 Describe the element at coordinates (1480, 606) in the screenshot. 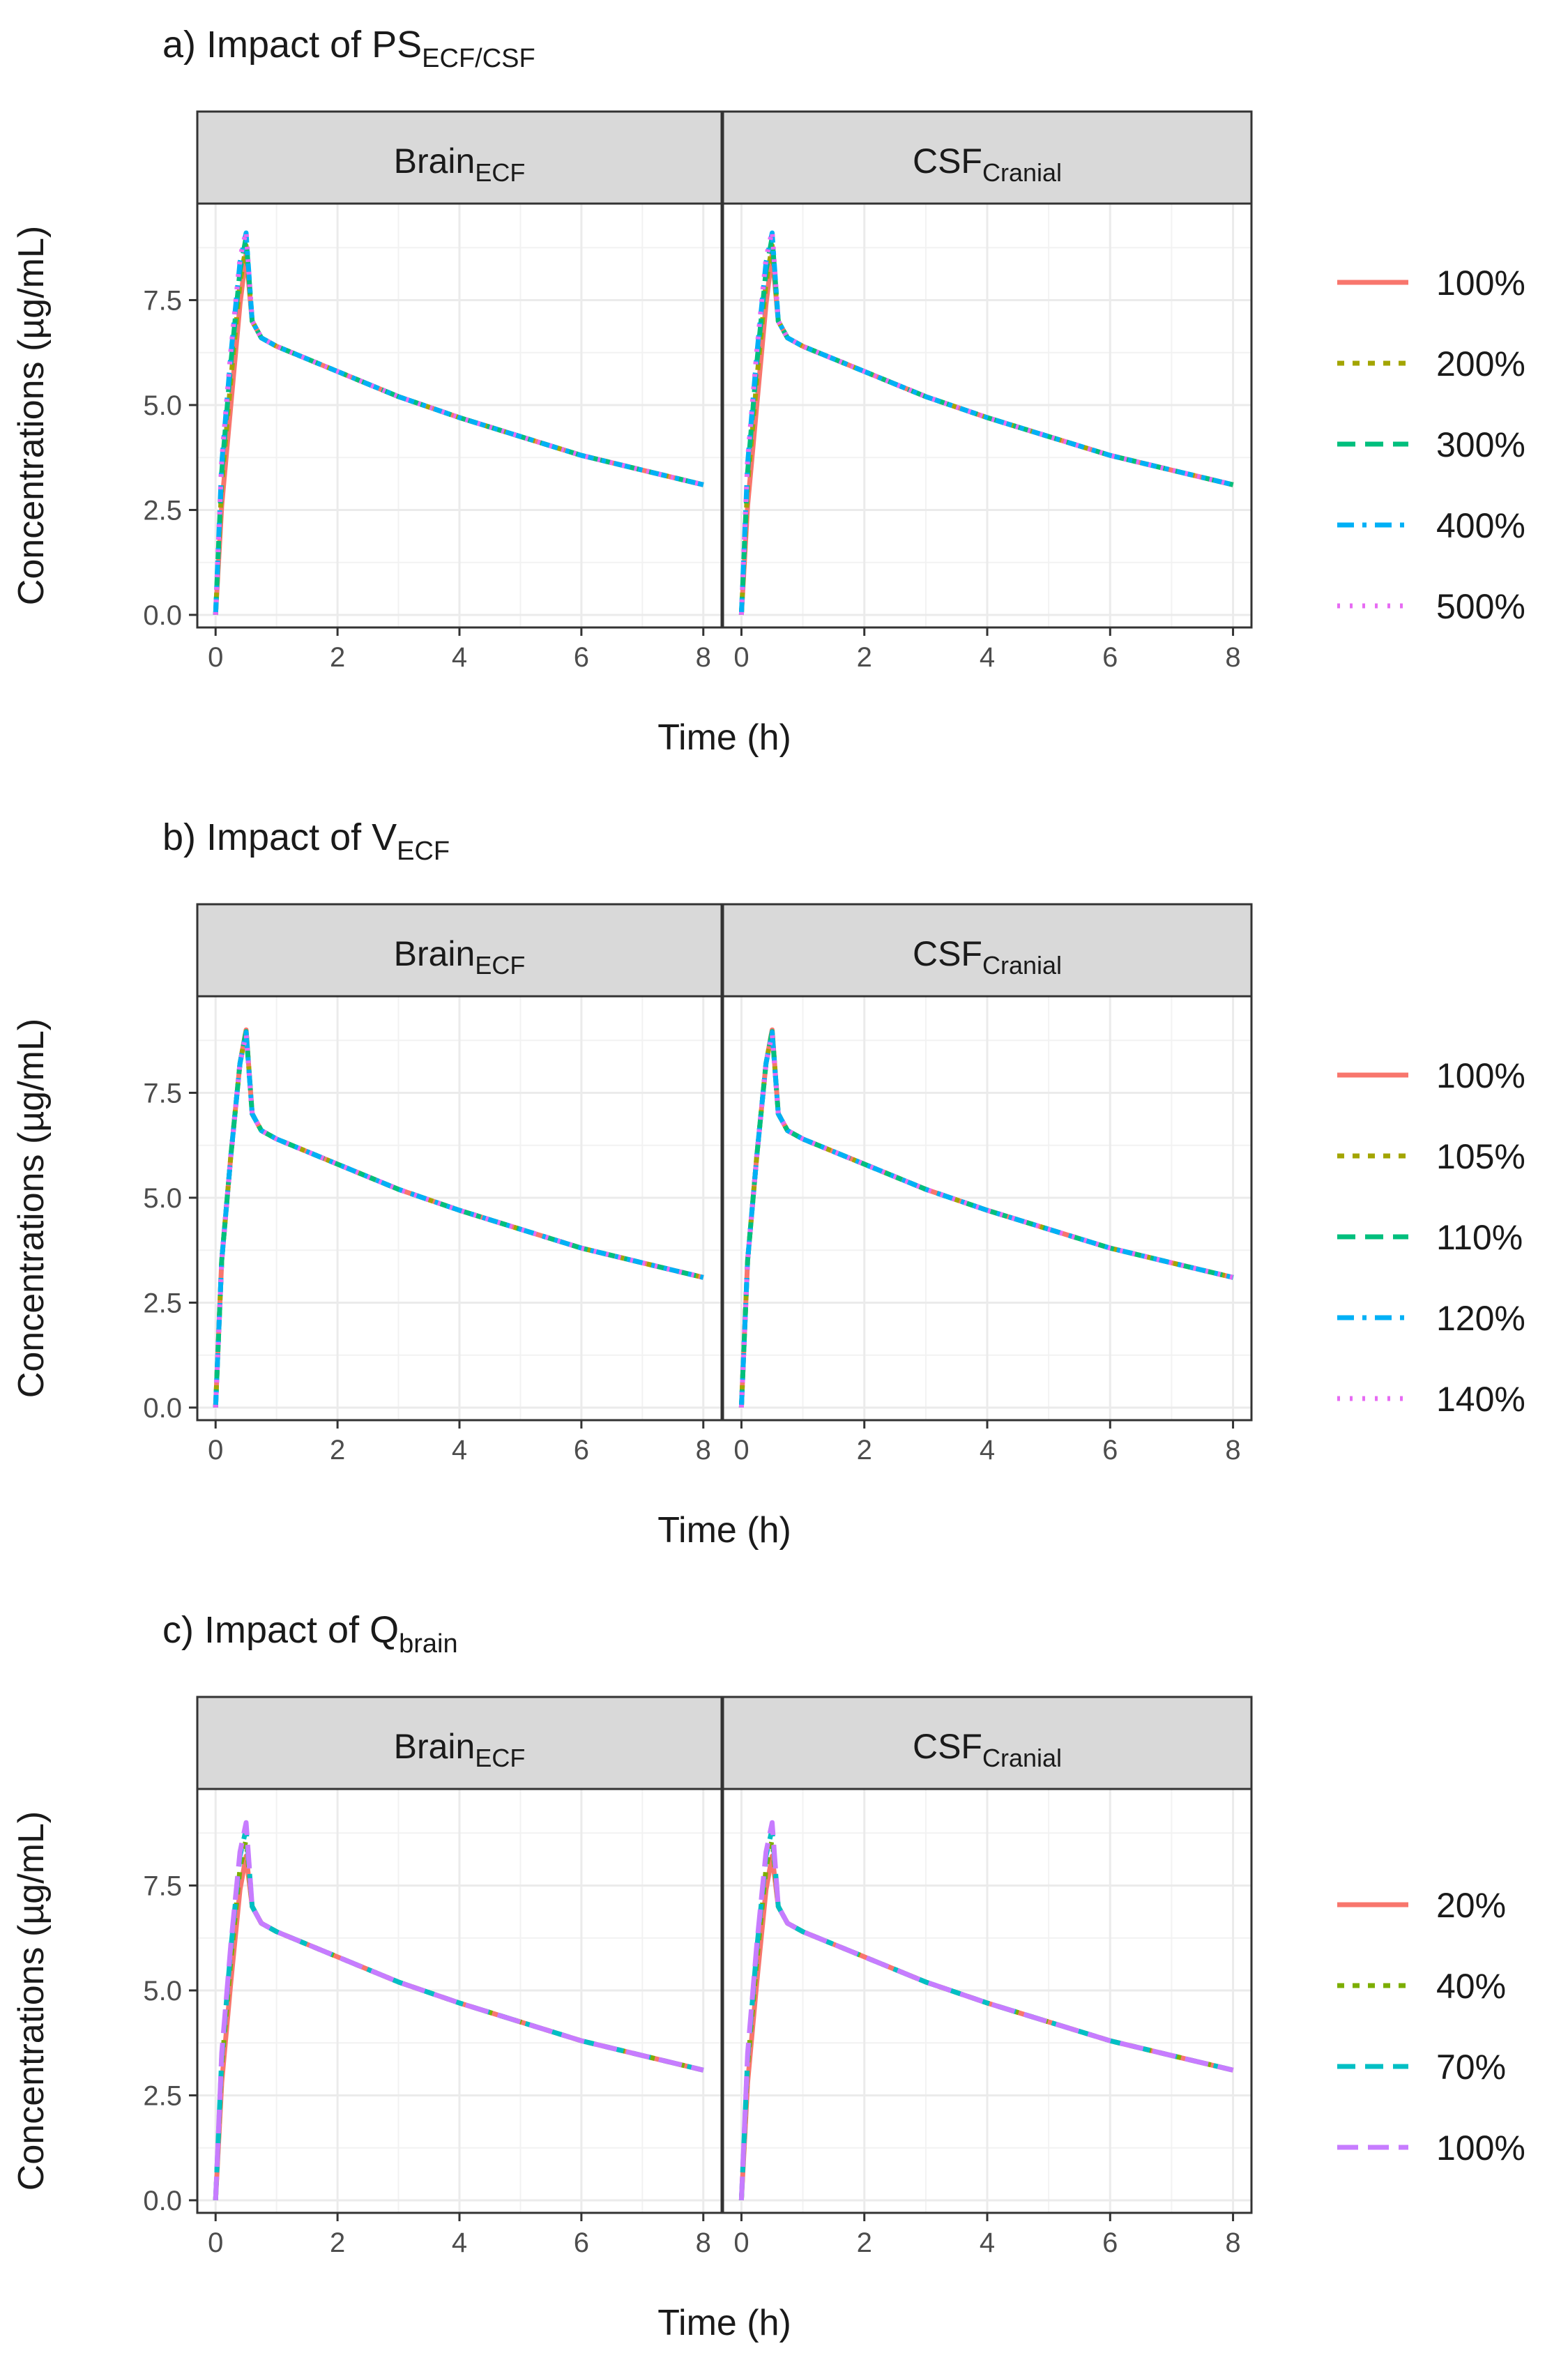

I see `legend-label: 500%` at that location.